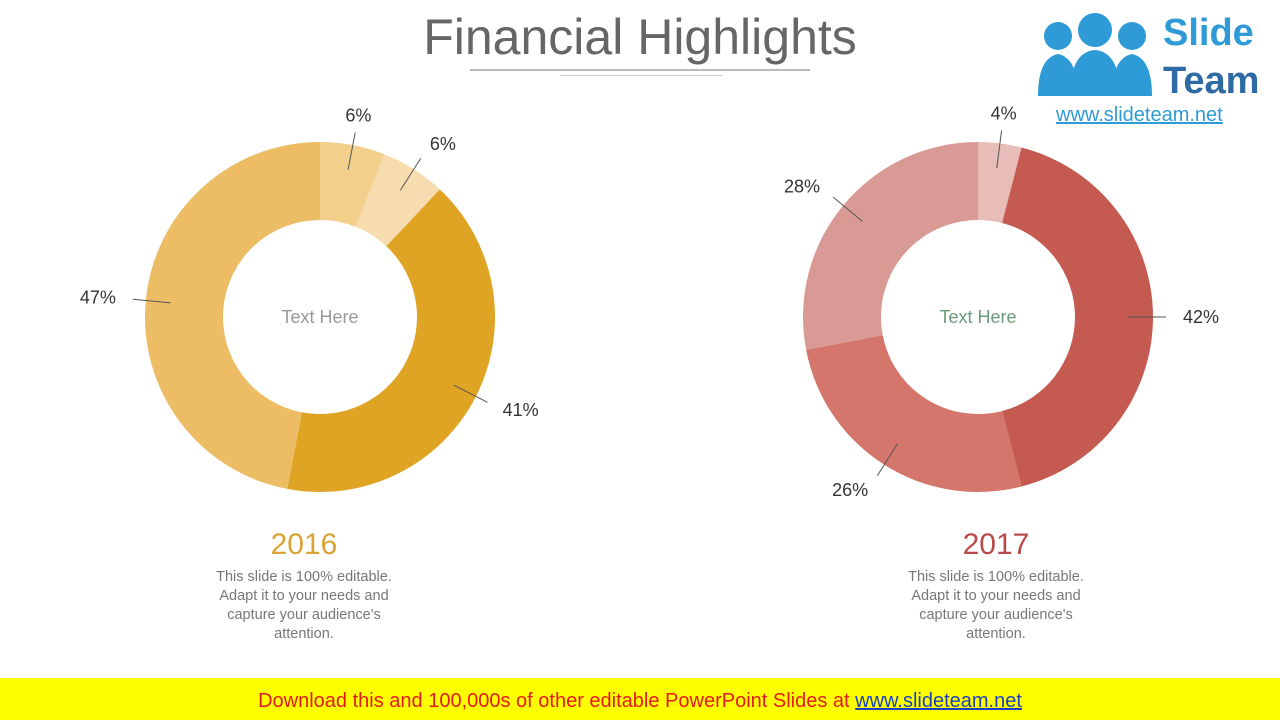 The height and width of the screenshot is (724, 1280). What do you see at coordinates (996, 544) in the screenshot?
I see `chart-title: 2017` at bounding box center [996, 544].